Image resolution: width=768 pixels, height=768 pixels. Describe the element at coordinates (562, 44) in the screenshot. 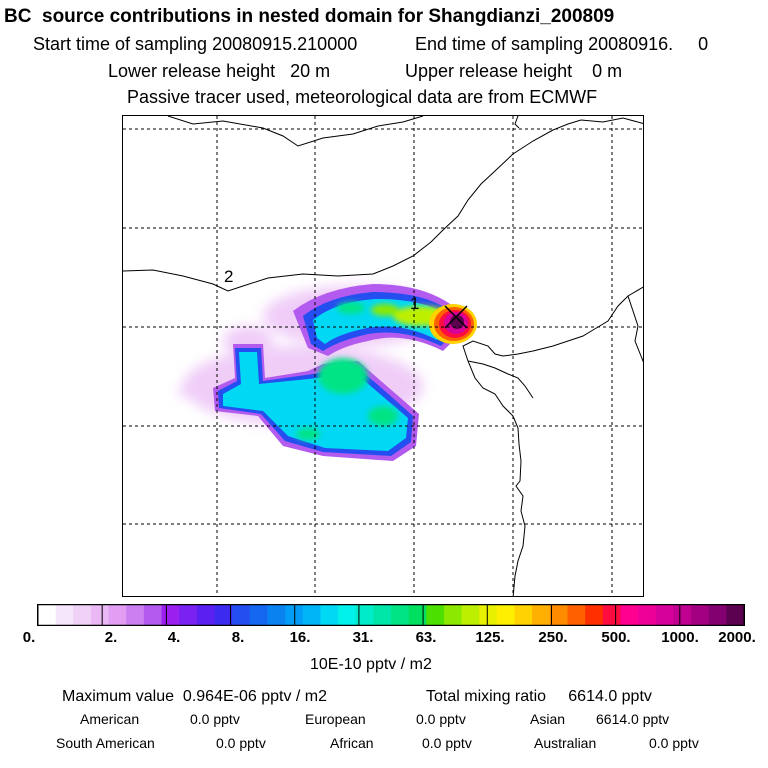

I see `end-time-label: End time of sampling 20080916. 0` at that location.